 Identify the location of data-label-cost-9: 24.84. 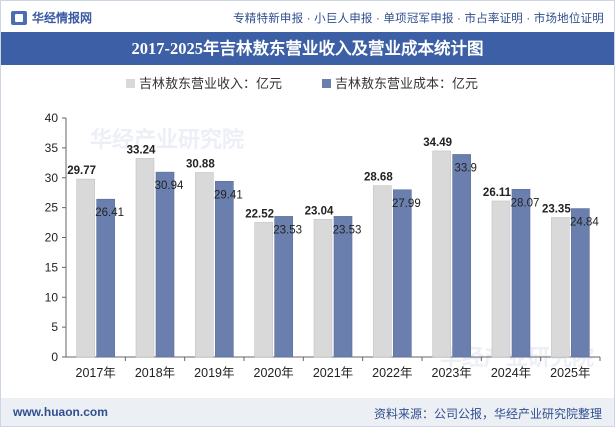
(584, 223).